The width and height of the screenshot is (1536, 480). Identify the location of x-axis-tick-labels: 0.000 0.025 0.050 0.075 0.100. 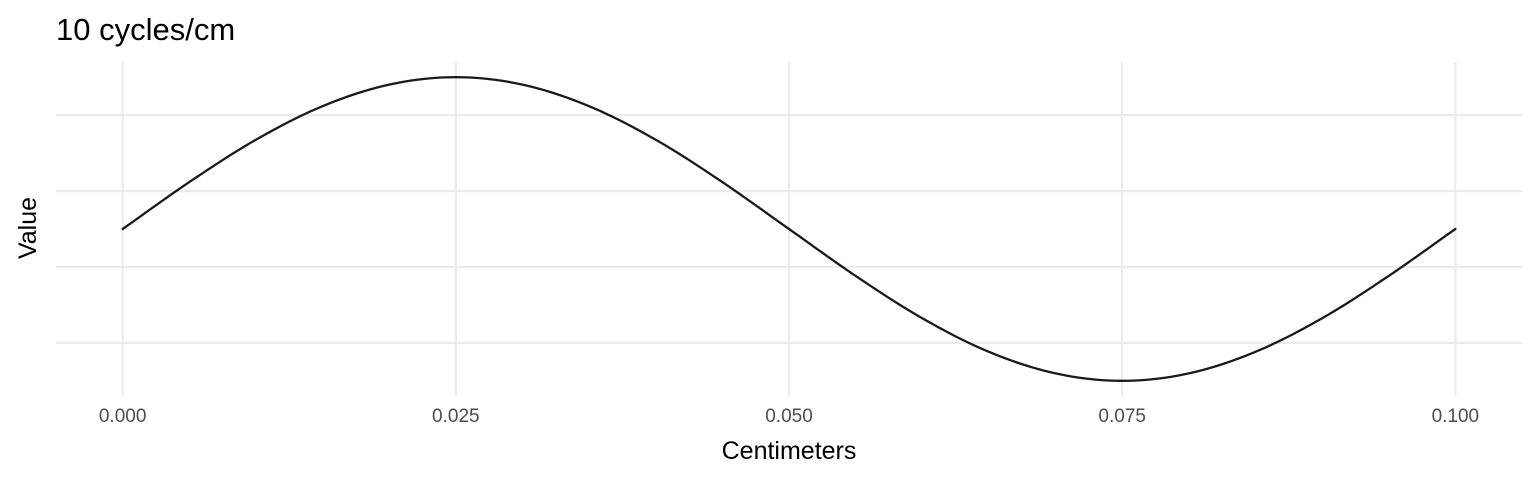
(789, 416).